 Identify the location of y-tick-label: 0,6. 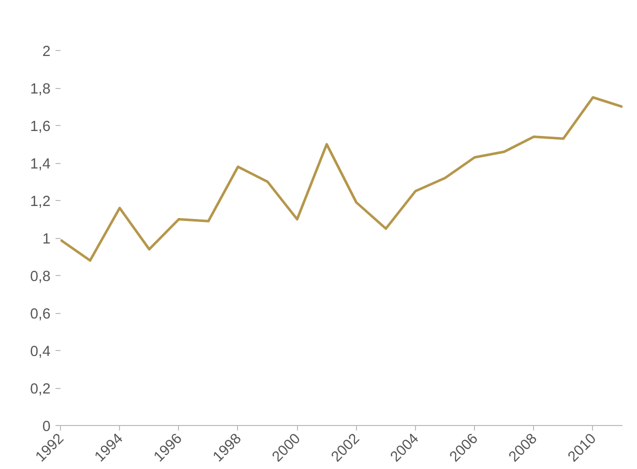
(40, 314).